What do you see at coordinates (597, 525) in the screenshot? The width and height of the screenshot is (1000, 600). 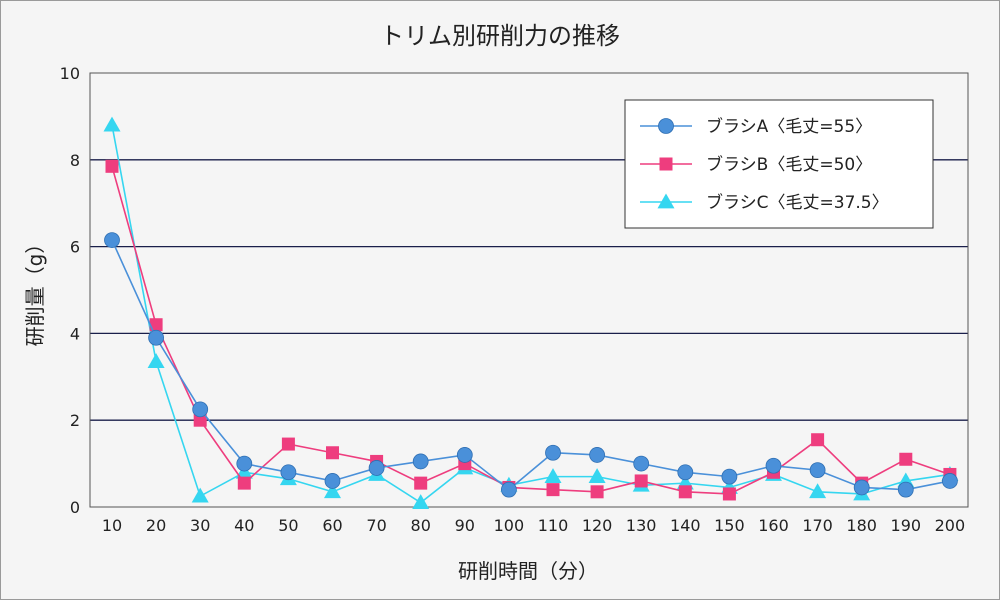 I see `x-tick-label: 120` at bounding box center [597, 525].